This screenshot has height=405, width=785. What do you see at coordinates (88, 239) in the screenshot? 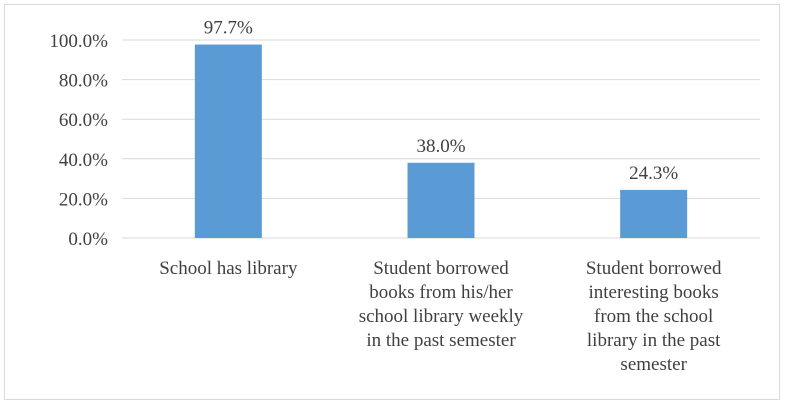
I see `y-tick-label: 0.0%` at bounding box center [88, 239].